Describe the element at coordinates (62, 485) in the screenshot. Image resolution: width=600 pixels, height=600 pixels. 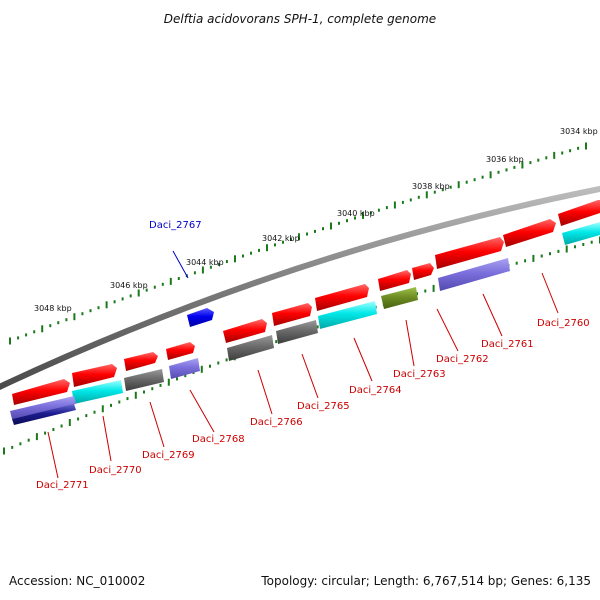
I see `gene-label-daci-2771: Daci_2771` at that location.